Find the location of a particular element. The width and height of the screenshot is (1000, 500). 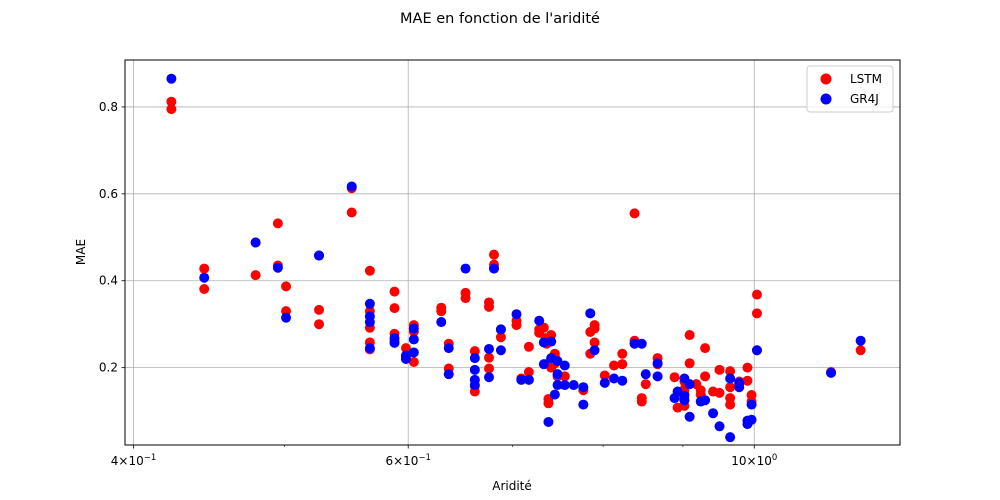

legend-marker-gr4j is located at coordinates (826, 99).